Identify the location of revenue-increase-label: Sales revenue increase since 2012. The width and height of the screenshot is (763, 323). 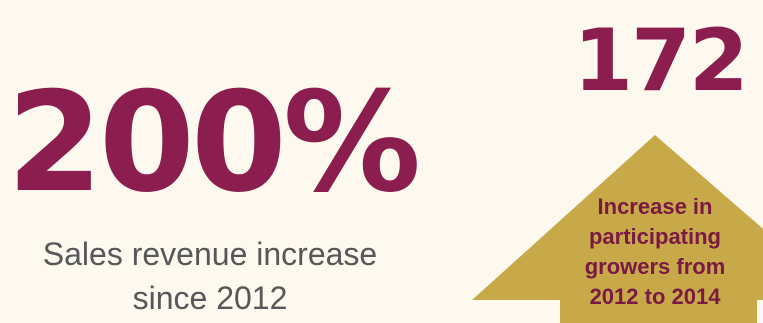
(210, 276).